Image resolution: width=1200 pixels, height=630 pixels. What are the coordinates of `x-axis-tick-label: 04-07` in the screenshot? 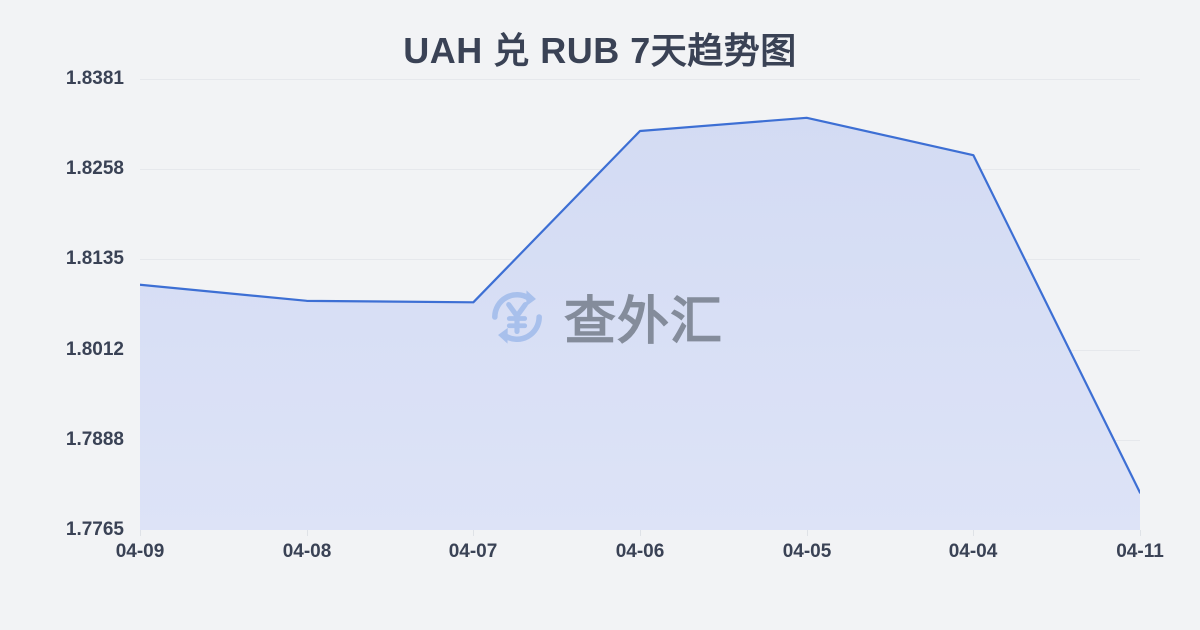 It's located at (473, 551).